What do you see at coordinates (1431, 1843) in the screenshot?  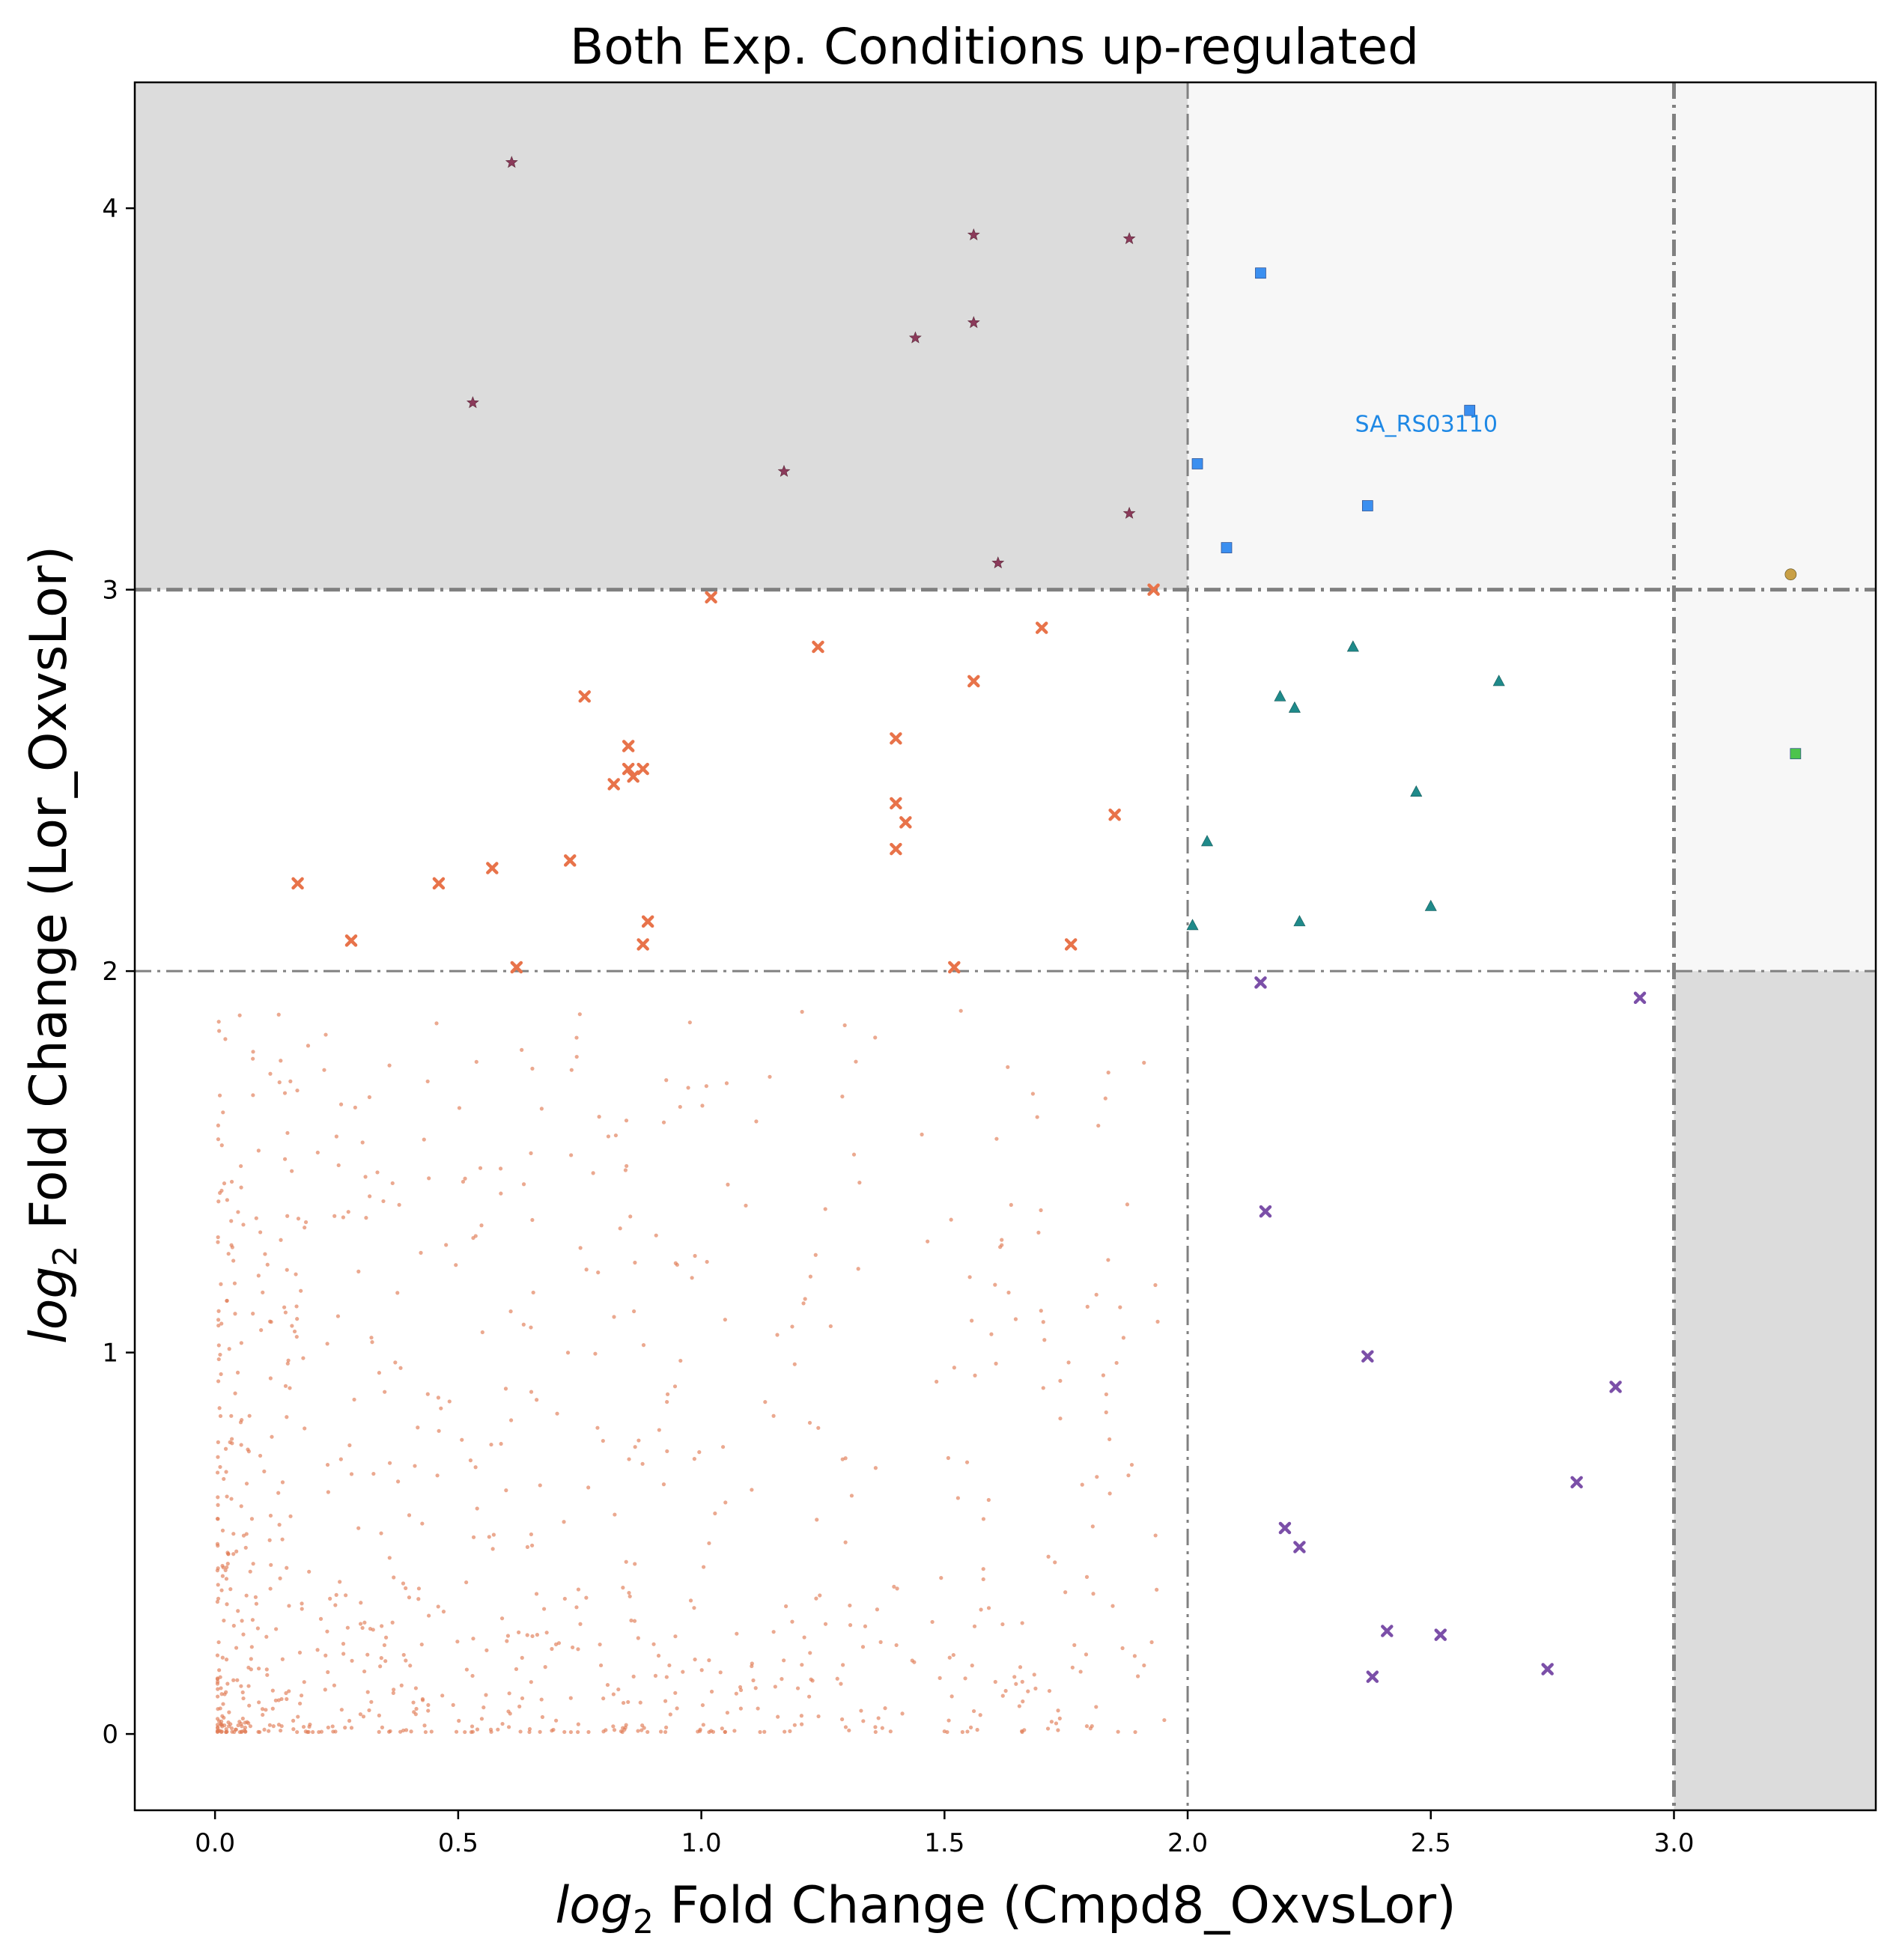 I see `x-tick-label: 2.5` at bounding box center [1431, 1843].